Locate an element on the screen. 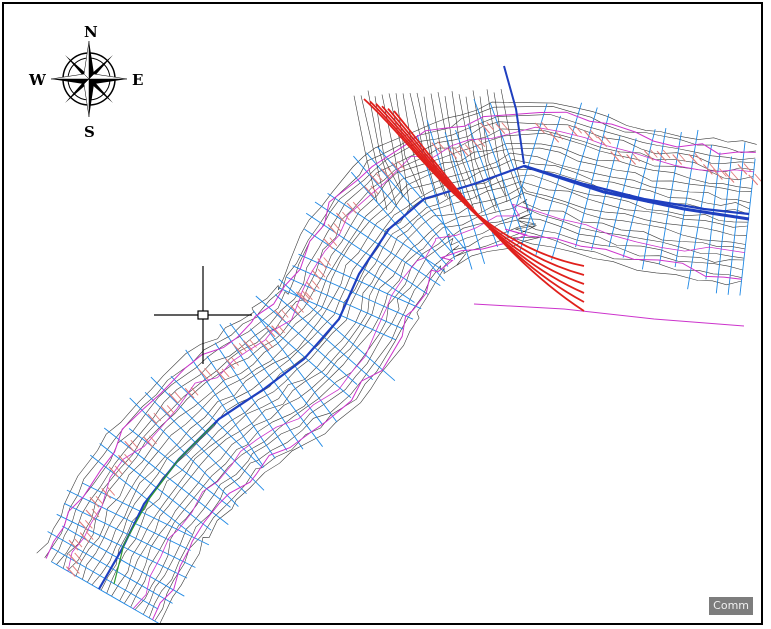 The height and width of the screenshot is (629, 771). compass-rose-icon: N S E W is located at coordinates (85, 82).